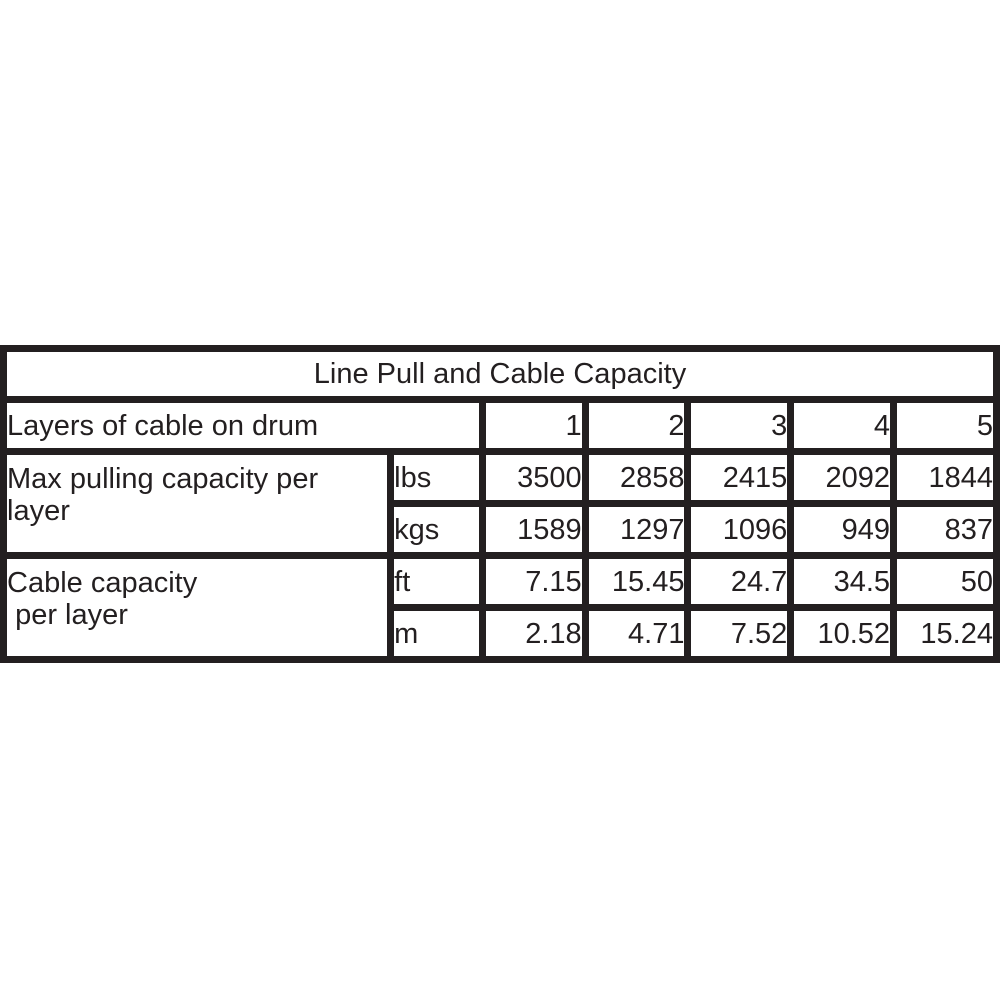 The height and width of the screenshot is (1000, 1000). What do you see at coordinates (842, 477) in the screenshot?
I see `max-pulling-lbs-4: 2092` at bounding box center [842, 477].